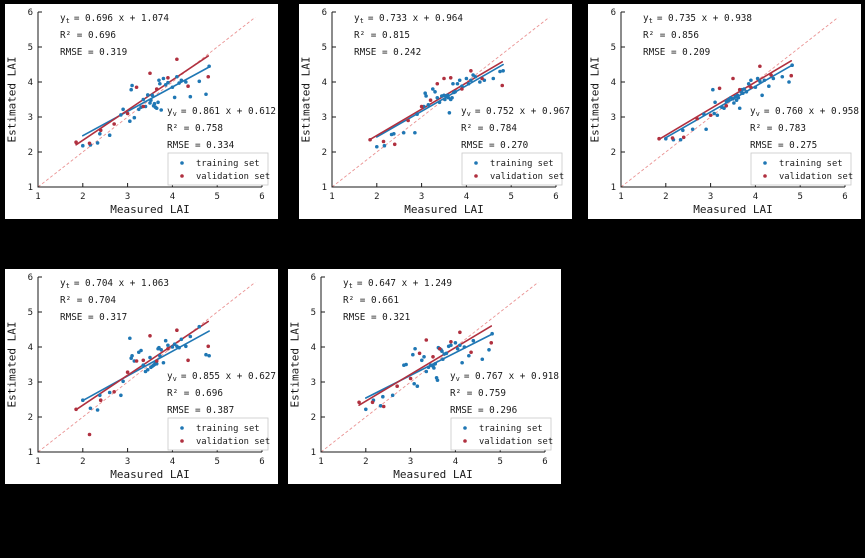 The image size is (865, 558). What do you see at coordinates (804, 112) in the screenshot?
I see `equation-text: yv = 0.760 x + 0.958` at bounding box center [804, 112].